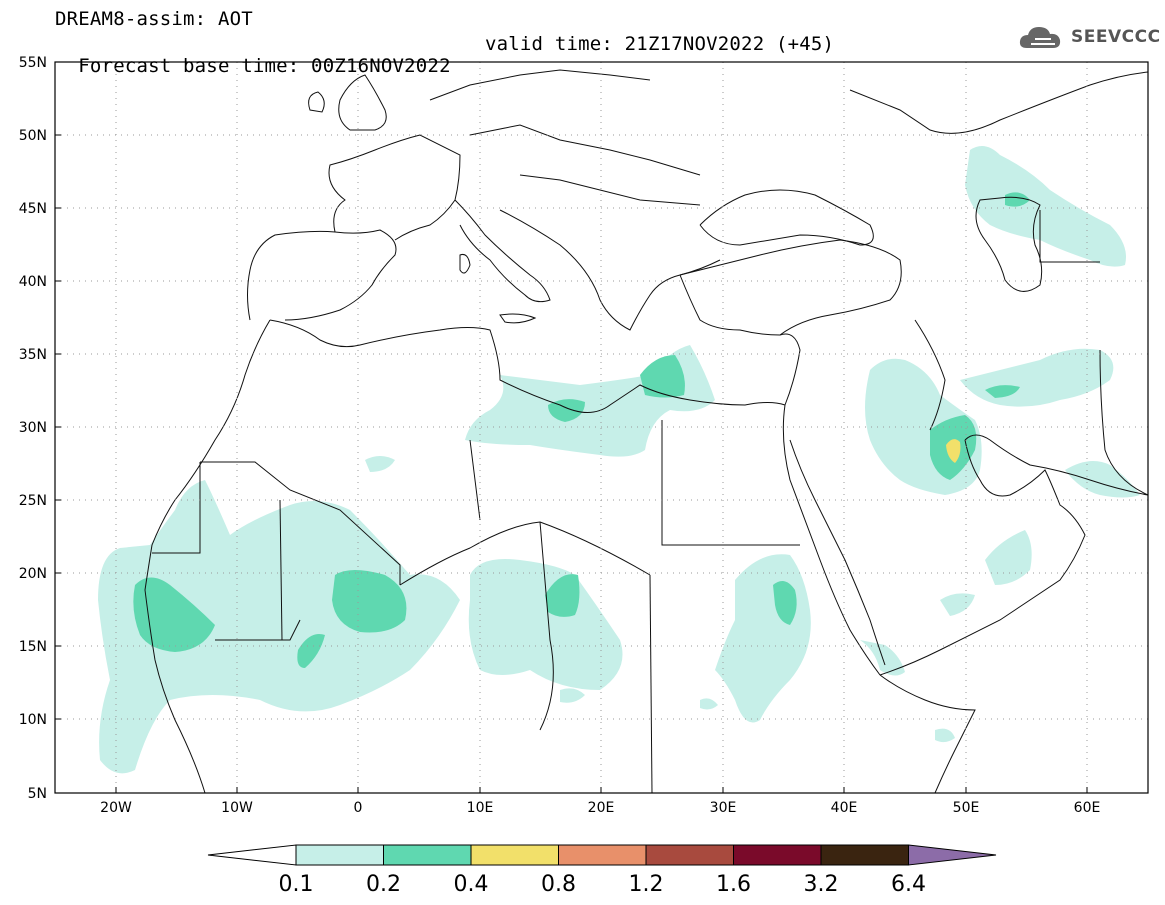 This screenshot has height=905, width=1165. I want to click on lat-label: 55N, so click(33, 63).